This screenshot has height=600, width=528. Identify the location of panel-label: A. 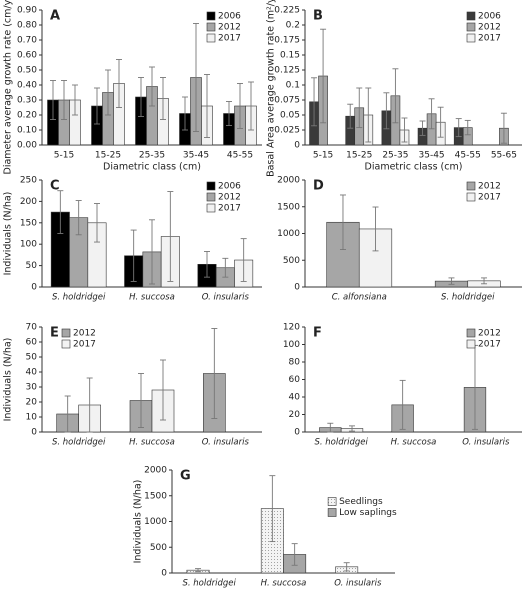
(55, 16).